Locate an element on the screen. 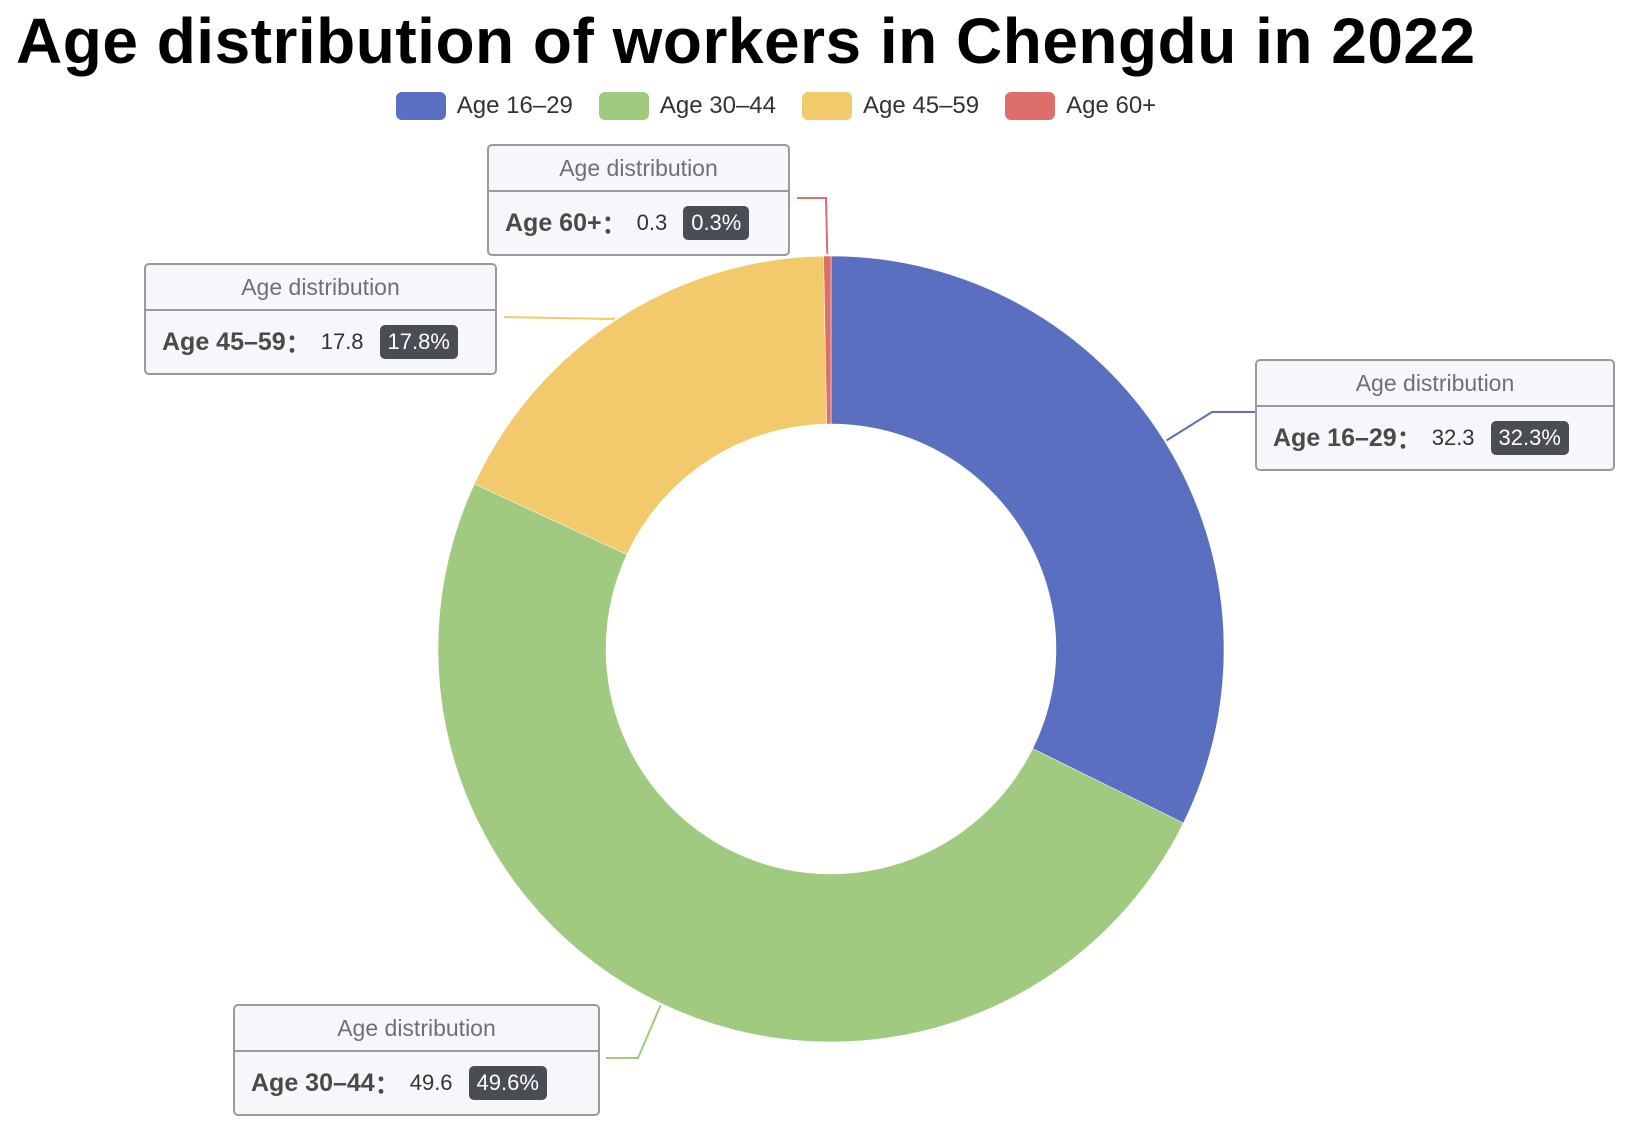 Image resolution: width=1648 pixels, height=1144 pixels. legend: Age 16–29 Age 30–44 Age 45–59 Age 60+ is located at coordinates (824, 106).